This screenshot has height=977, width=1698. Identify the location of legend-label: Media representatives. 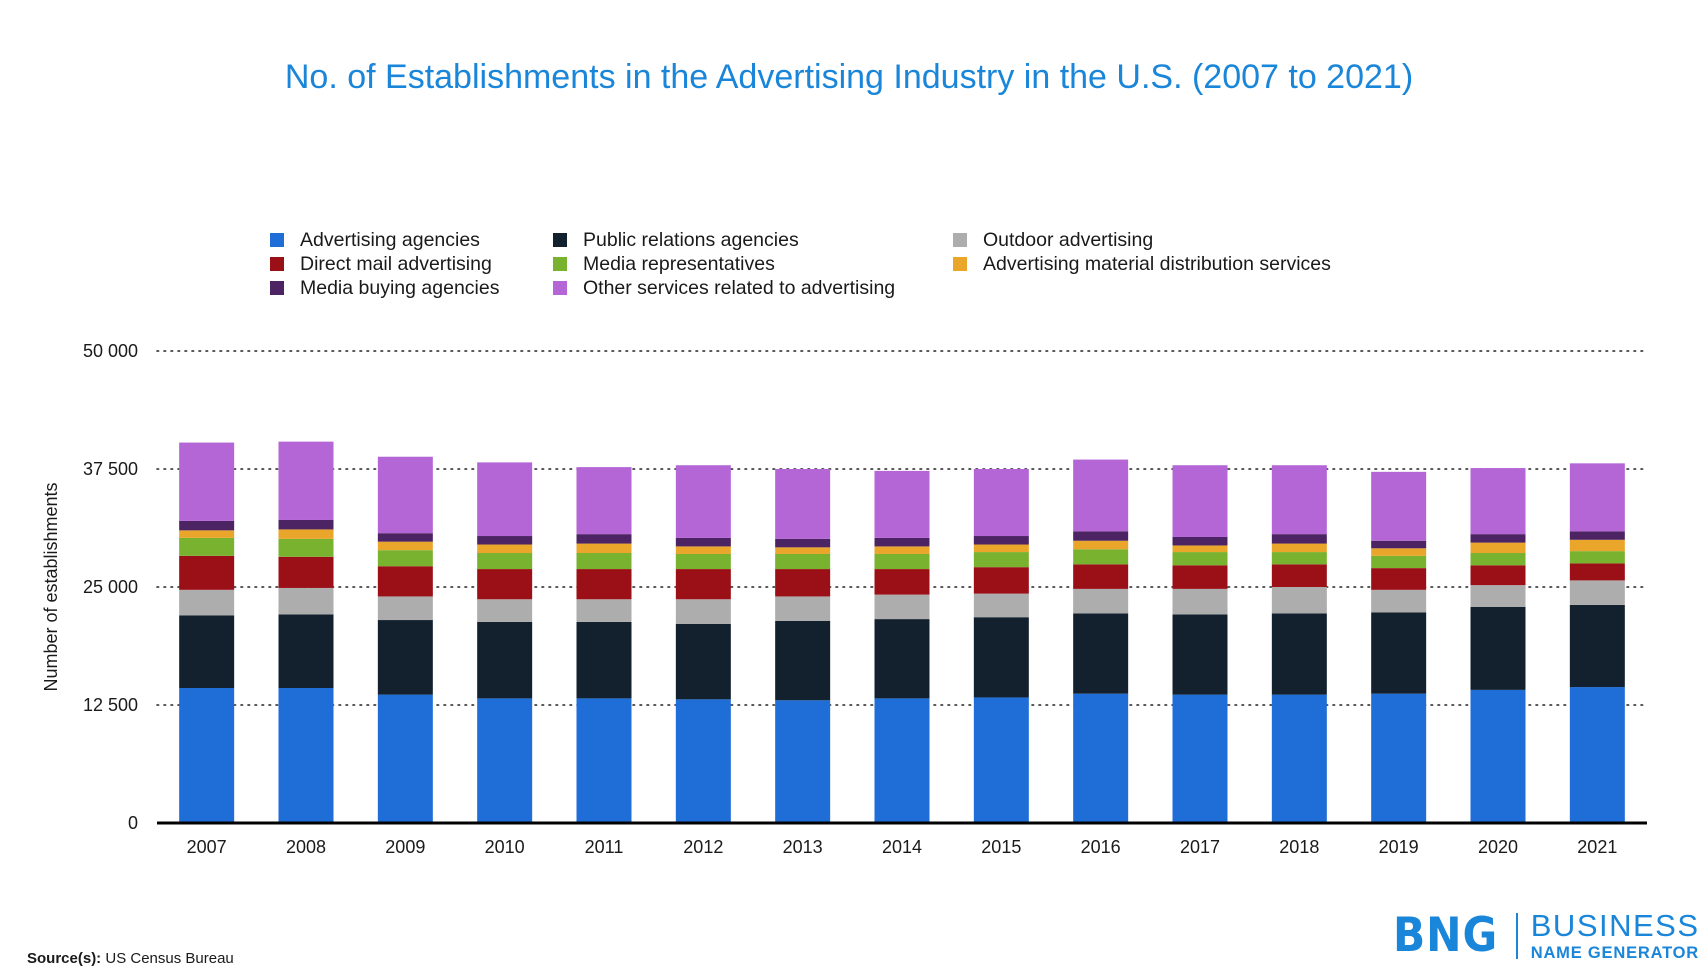
(679, 263).